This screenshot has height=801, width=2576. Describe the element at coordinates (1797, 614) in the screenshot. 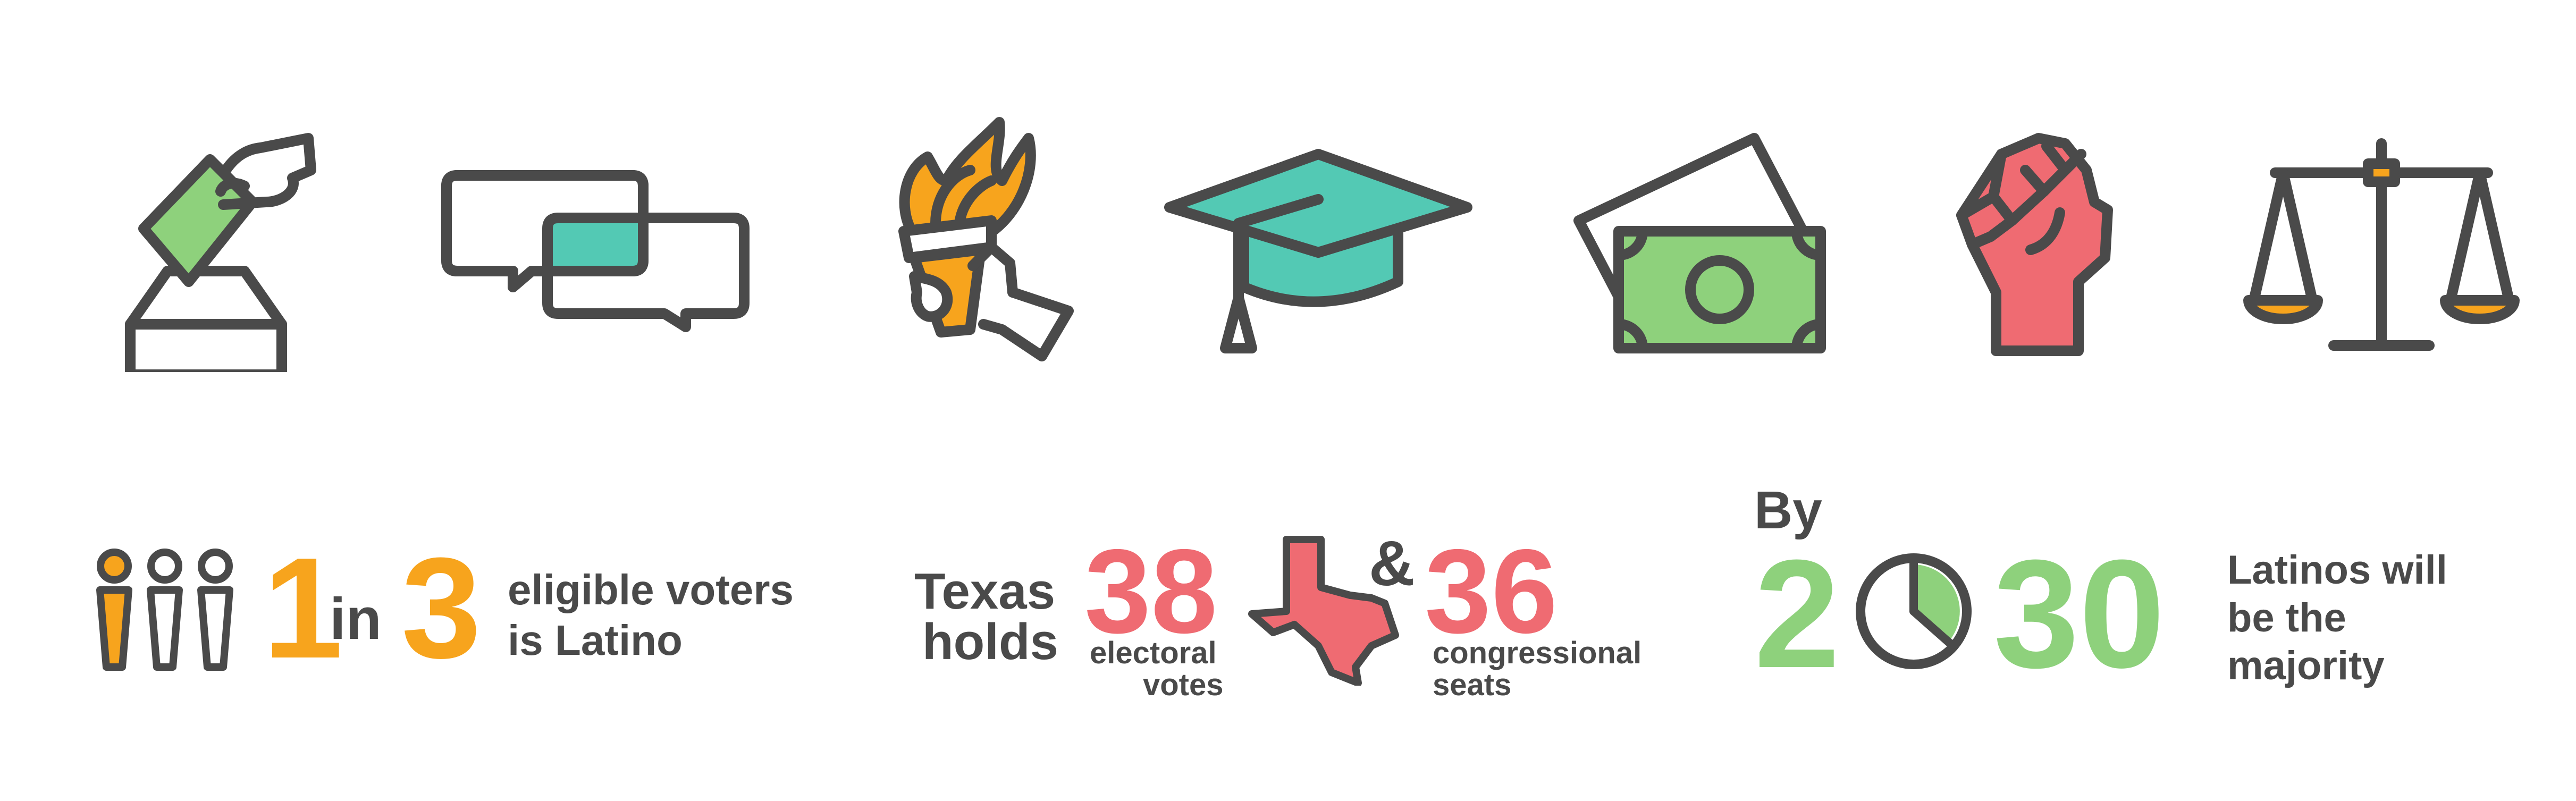

I see `stat3-digit1: 2` at that location.